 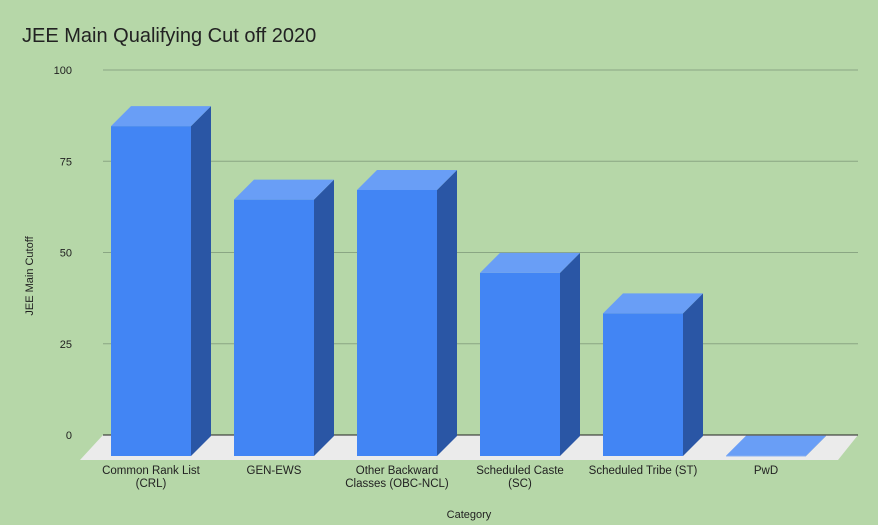 I want to click on y-tick-label: 0, so click(x=69, y=436).